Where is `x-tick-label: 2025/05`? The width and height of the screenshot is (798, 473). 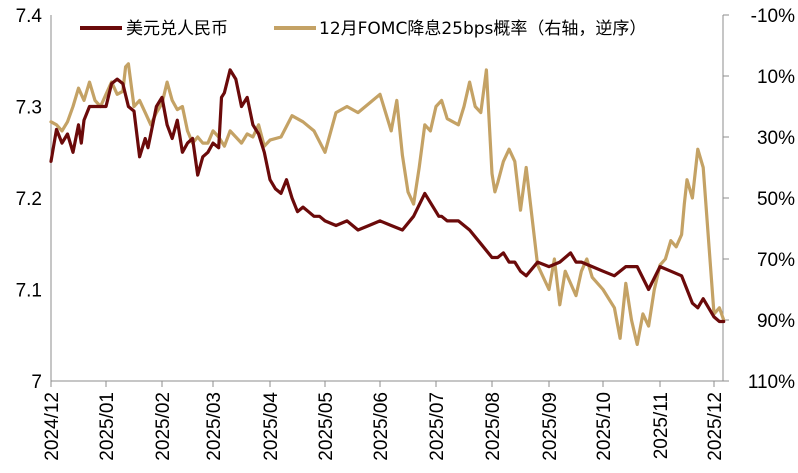
x-tick-label: 2025/05 is located at coordinates (326, 426).